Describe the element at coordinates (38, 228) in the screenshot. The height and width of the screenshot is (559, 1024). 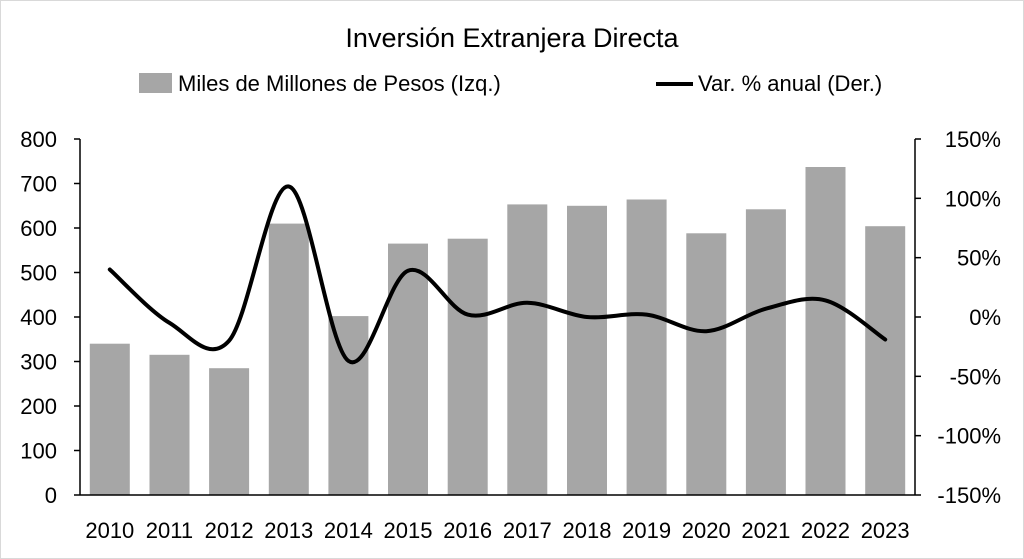
I see `y-left-tick-label: 600` at that location.